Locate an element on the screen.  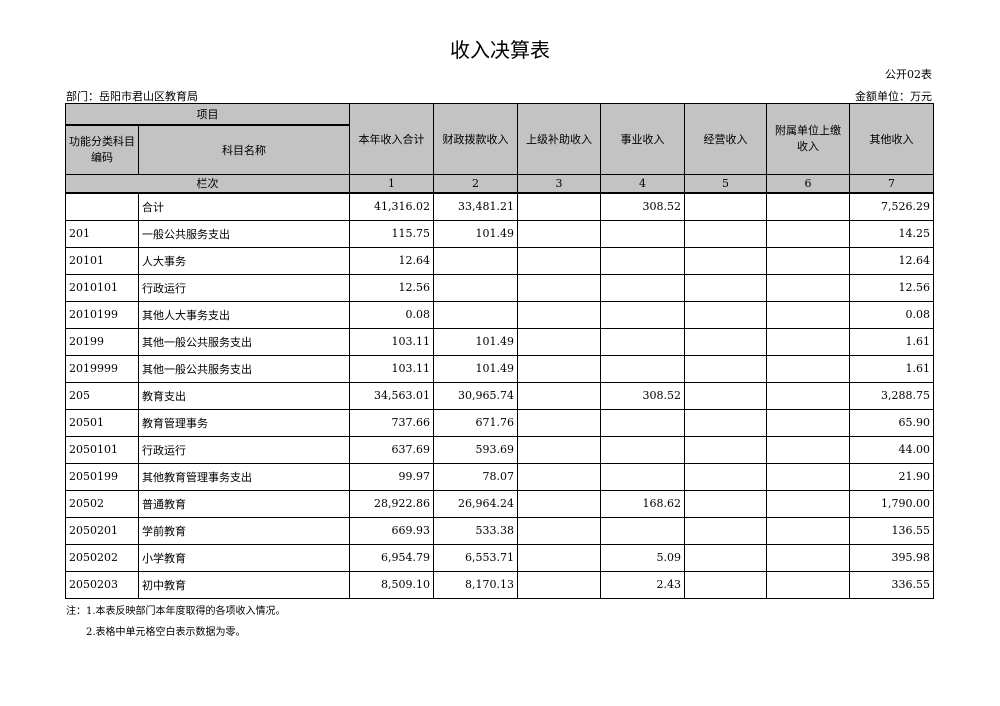
table-row: 20101 人大事务 12.64 12.64 is located at coordinates (499, 260).